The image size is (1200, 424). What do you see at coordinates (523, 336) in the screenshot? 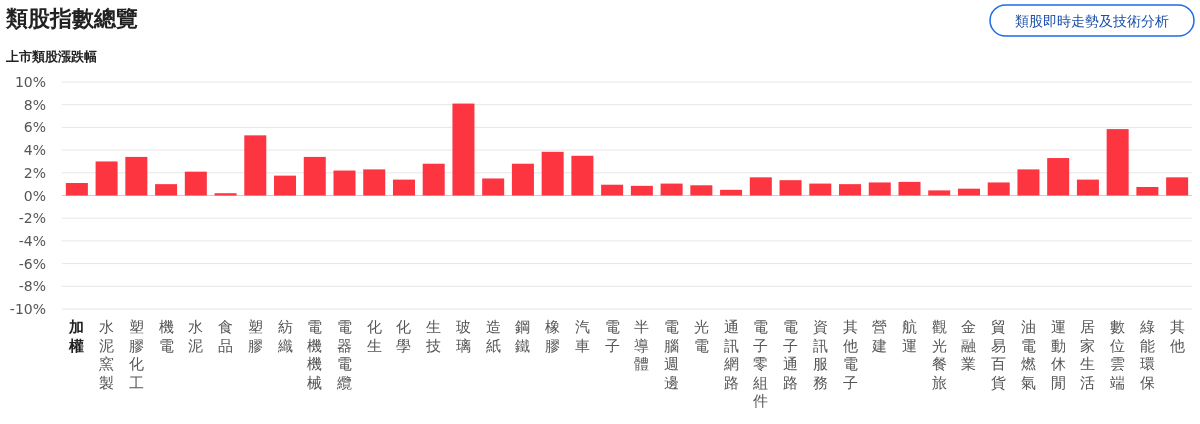
I see `x-tick-label: 鋼鐵` at bounding box center [523, 336].